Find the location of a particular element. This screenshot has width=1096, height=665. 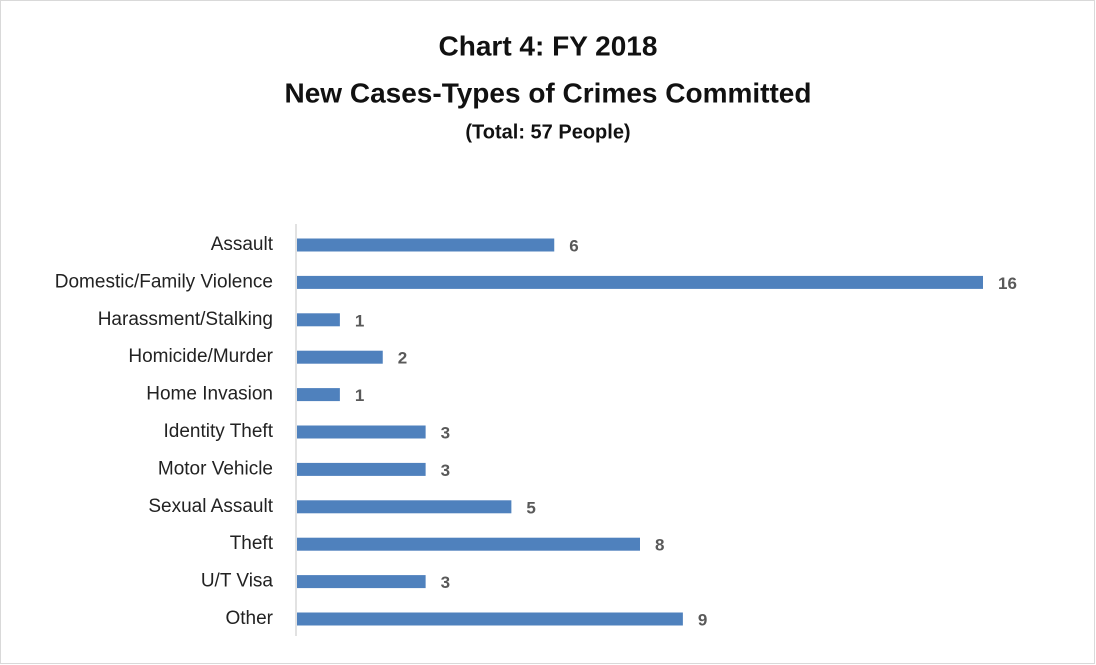

category-label: Identity Theft is located at coordinates (219, 431).